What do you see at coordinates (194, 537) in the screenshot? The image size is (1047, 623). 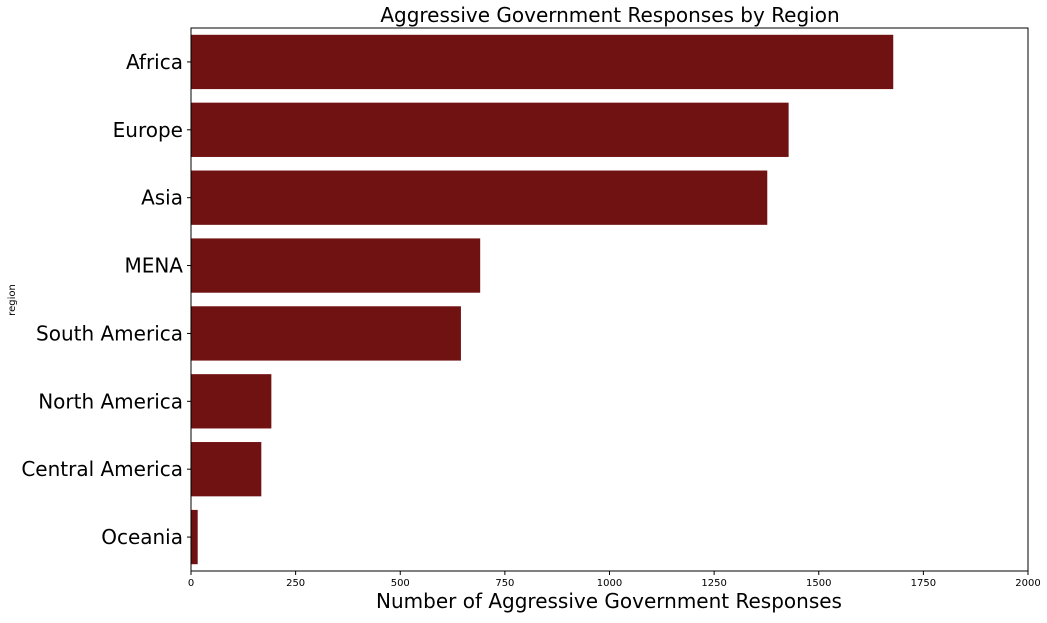 I see `bar-oceania` at bounding box center [194, 537].